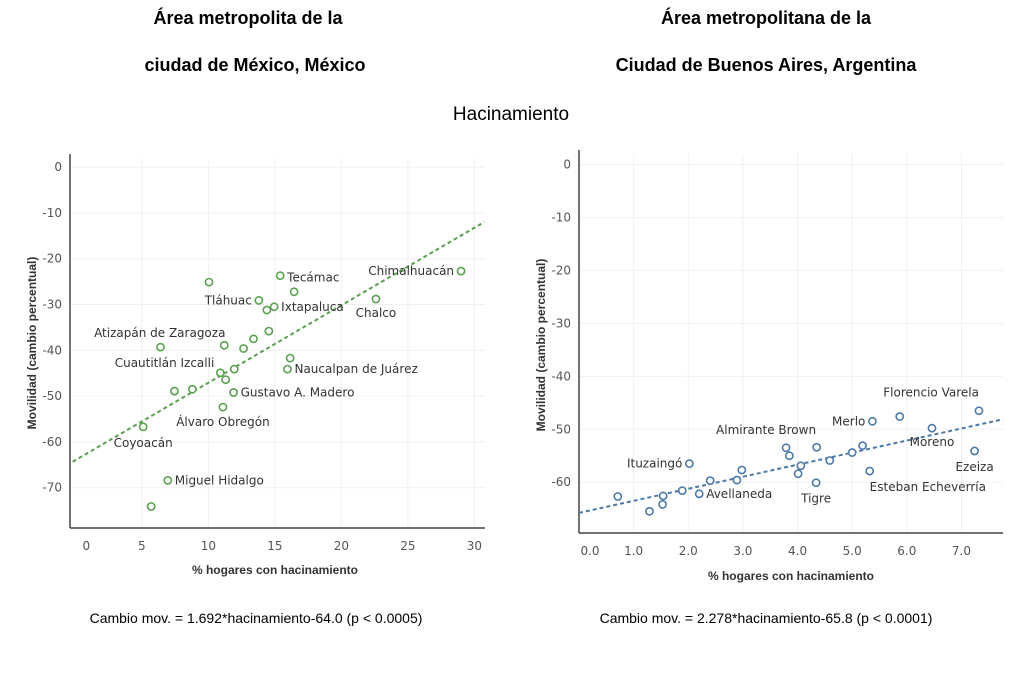 This screenshot has width=1024, height=696. What do you see at coordinates (654, 464) in the screenshot?
I see `point-label: Ituzaingó` at bounding box center [654, 464].